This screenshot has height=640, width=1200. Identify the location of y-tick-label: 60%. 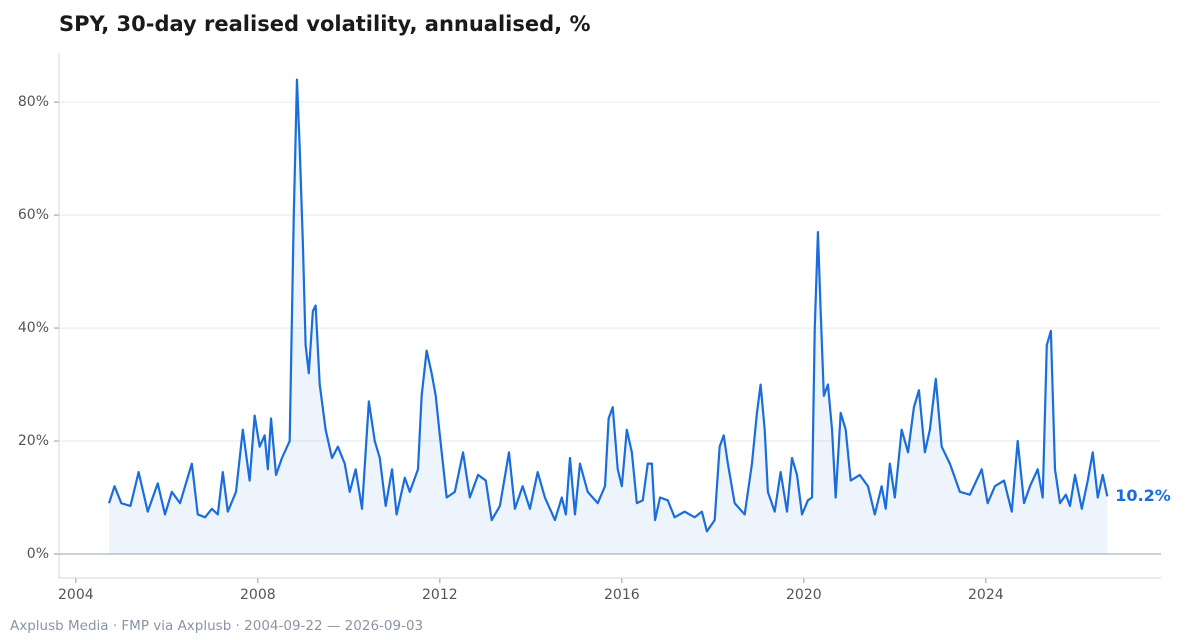
(33, 215).